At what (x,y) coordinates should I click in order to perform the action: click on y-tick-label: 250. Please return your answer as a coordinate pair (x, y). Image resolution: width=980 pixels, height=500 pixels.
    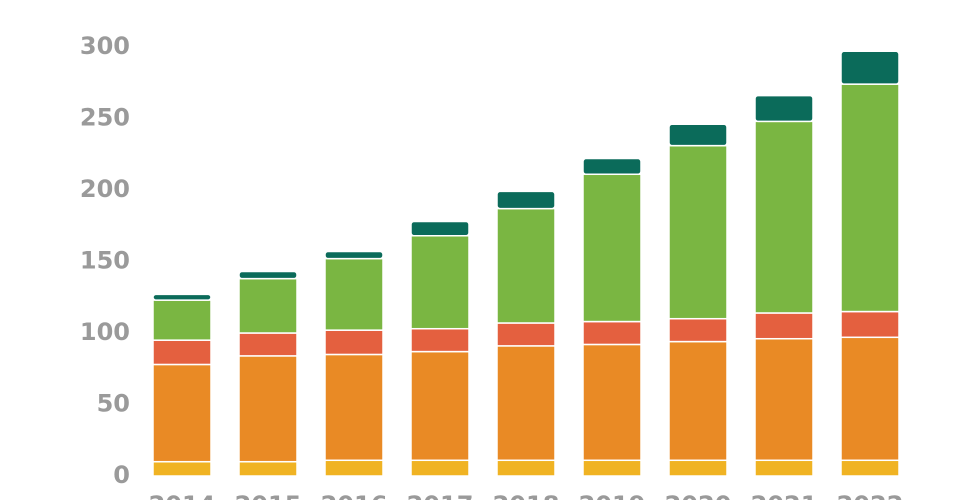
    Looking at the image, I should click on (105, 118).